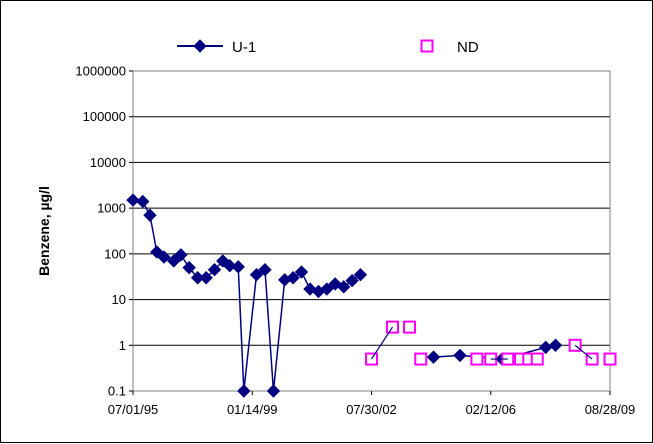 The image size is (653, 444). I want to click on y-tick-label: 0.1, so click(117, 391).